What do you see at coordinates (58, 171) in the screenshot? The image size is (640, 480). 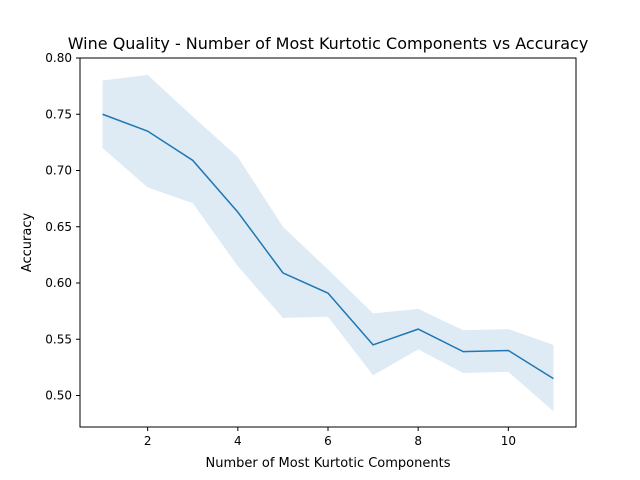 I see `y-tick-label: 0.70` at bounding box center [58, 171].